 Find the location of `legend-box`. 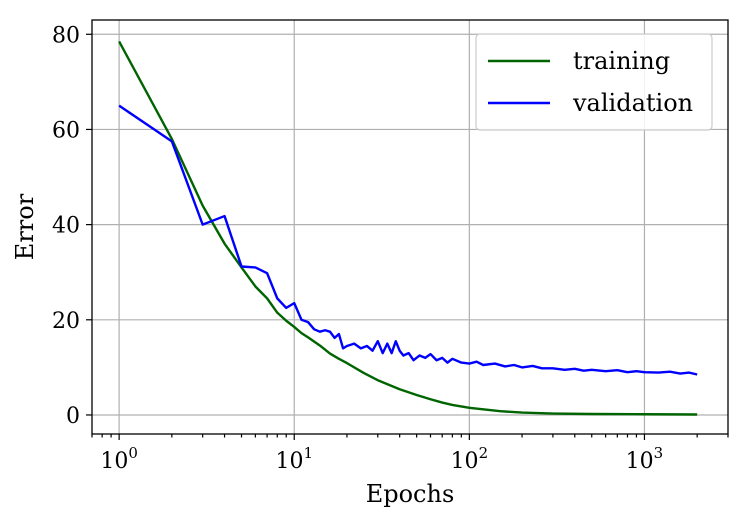

legend-box is located at coordinates (594, 82).